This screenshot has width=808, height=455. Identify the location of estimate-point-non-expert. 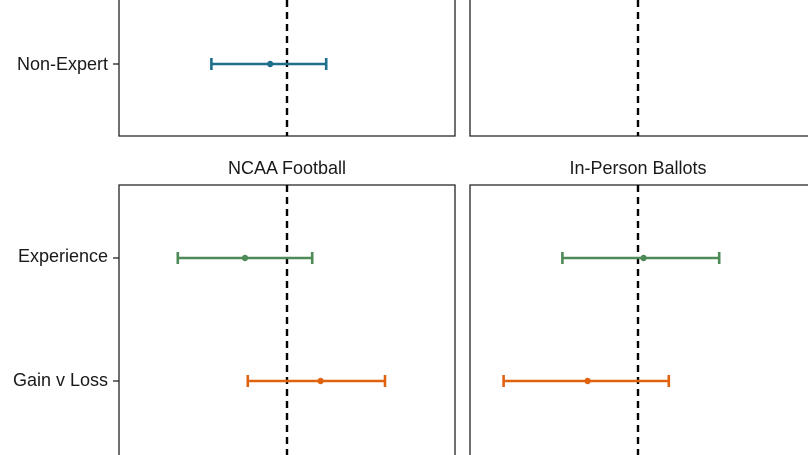
(270, 64).